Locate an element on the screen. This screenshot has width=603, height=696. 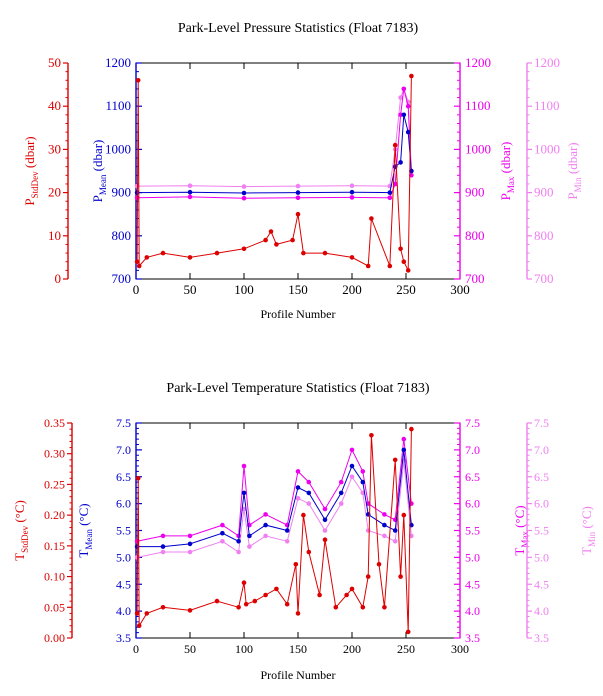
y-axis-label-main: T is located at coordinates (83, 554).